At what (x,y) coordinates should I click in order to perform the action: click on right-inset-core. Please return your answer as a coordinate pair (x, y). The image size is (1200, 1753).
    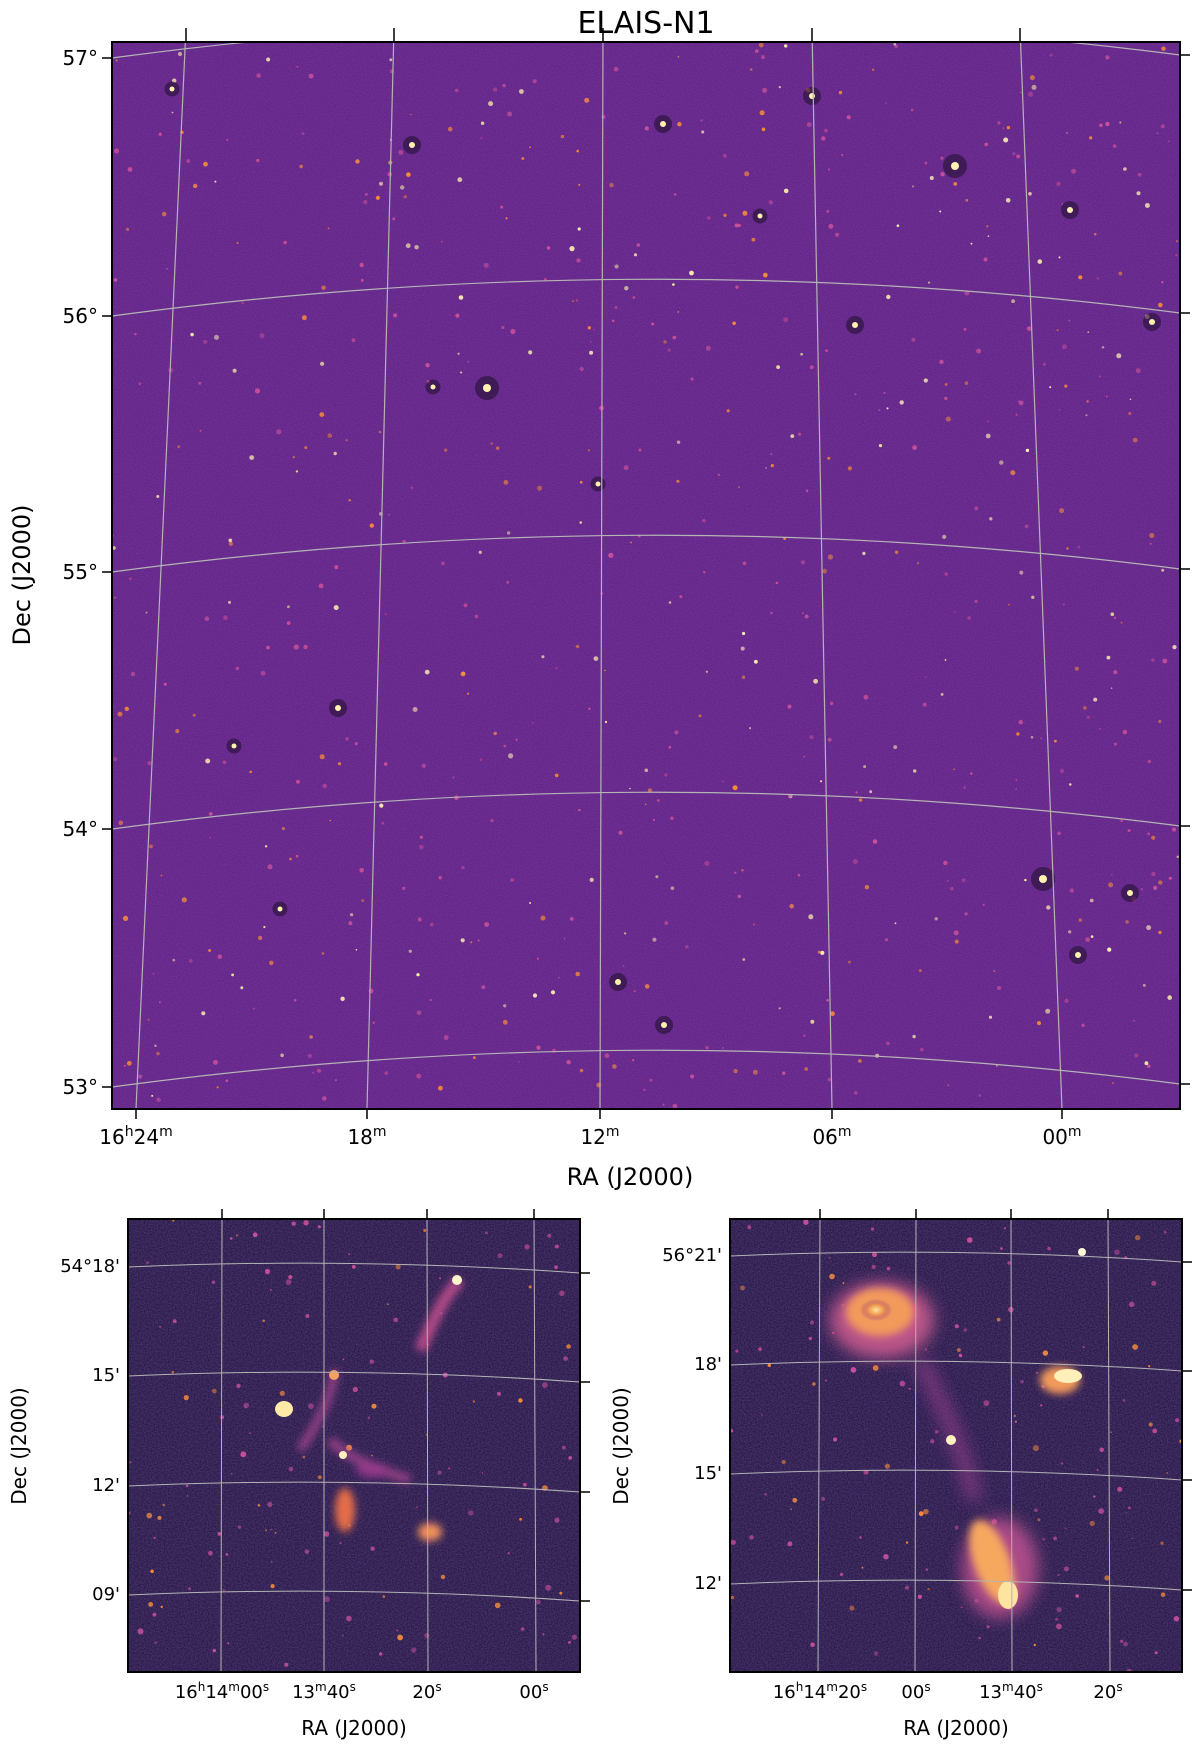
    Looking at the image, I should click on (951, 1440).